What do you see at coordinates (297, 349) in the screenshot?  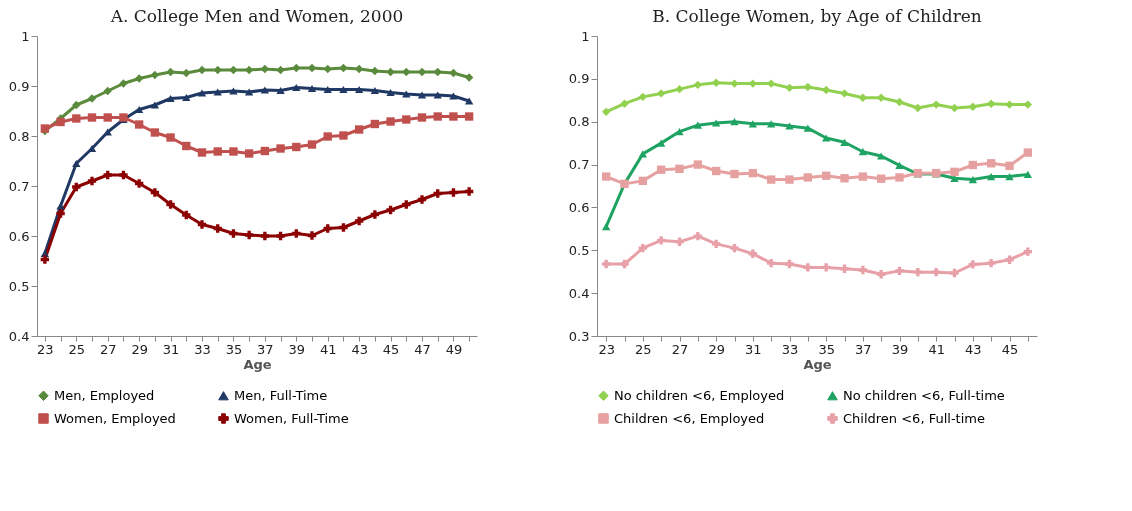 I see `x-tick-label: 39` at bounding box center [297, 349].